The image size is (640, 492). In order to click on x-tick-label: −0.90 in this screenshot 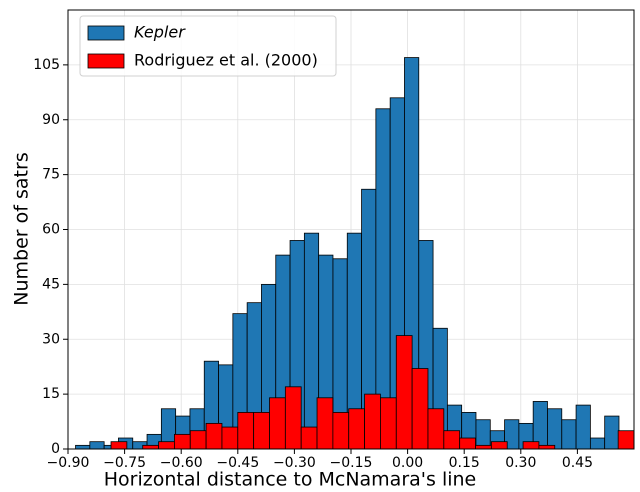, I will do `click(68, 463)`.